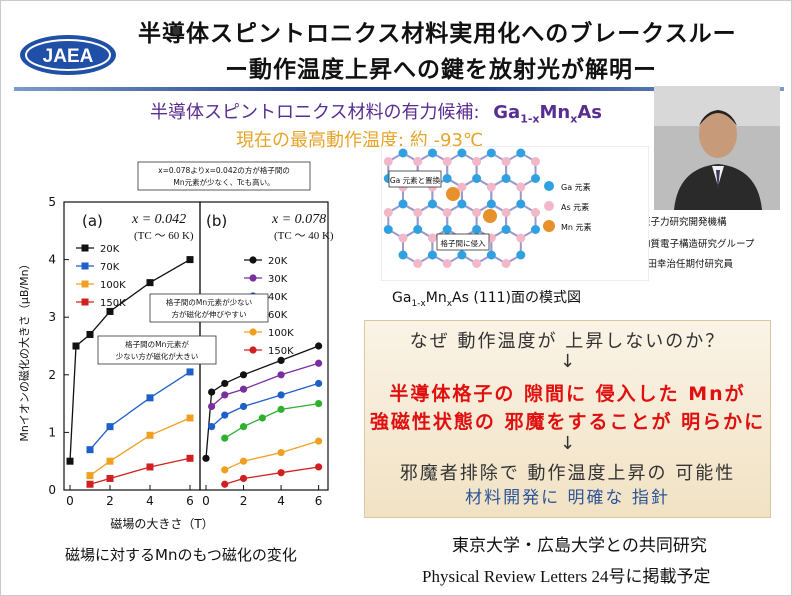 This screenshot has height=596, width=792. I want to click on label-interstitial: 格子間に侵入, so click(463, 243).